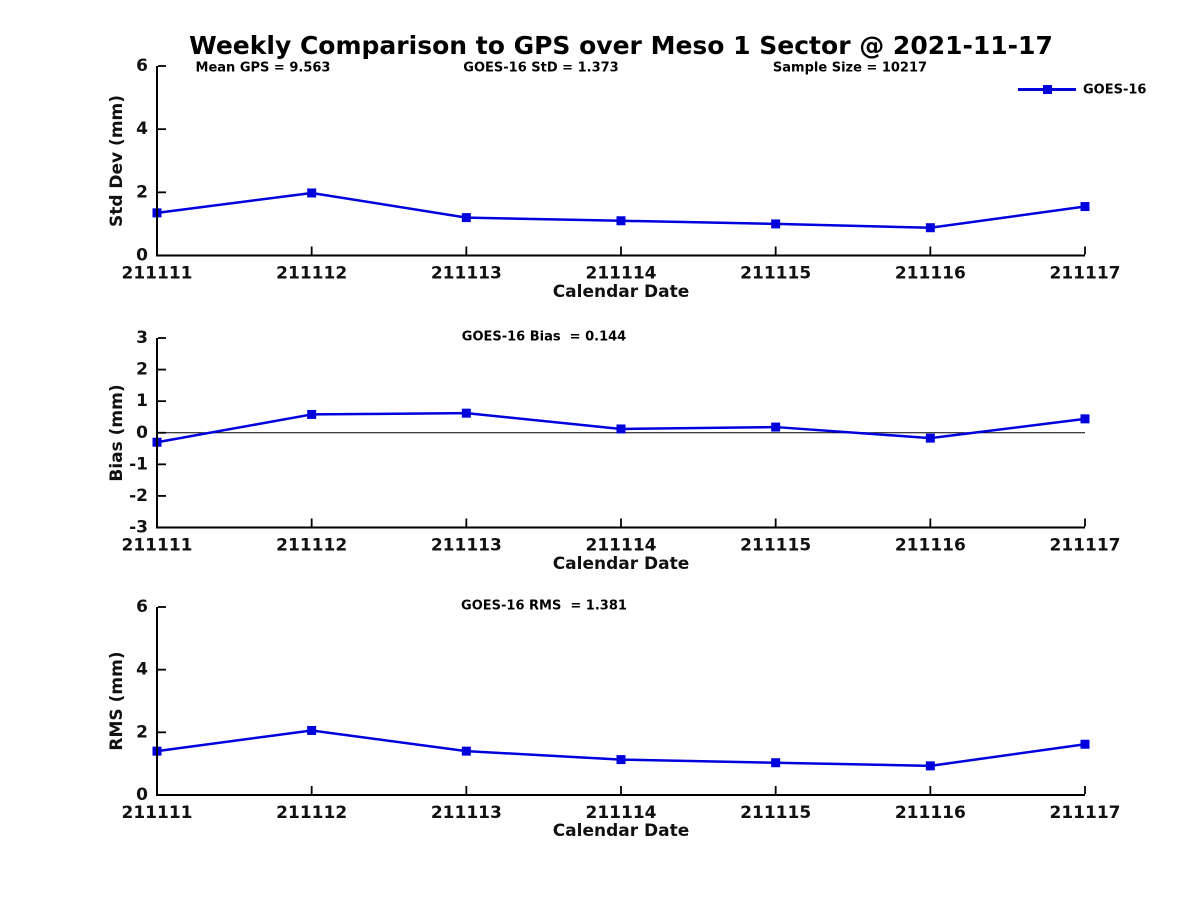 This screenshot has height=900, width=1200. I want to click on annotation-goes16-std: GOES-16 StD = 1.373, so click(541, 68).